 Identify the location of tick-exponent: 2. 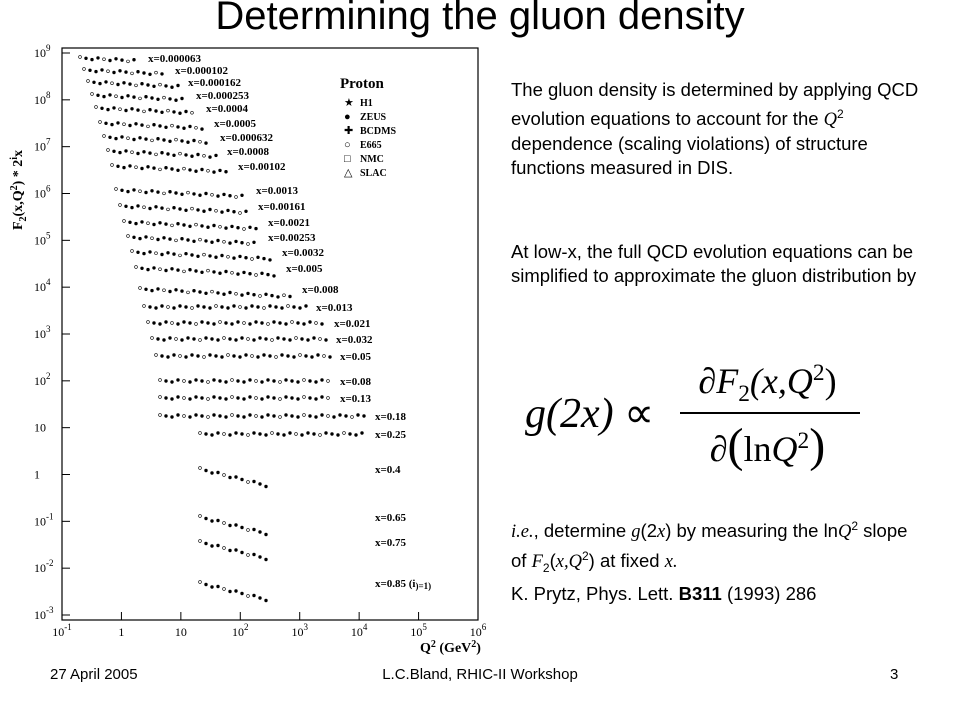
(48, 376).